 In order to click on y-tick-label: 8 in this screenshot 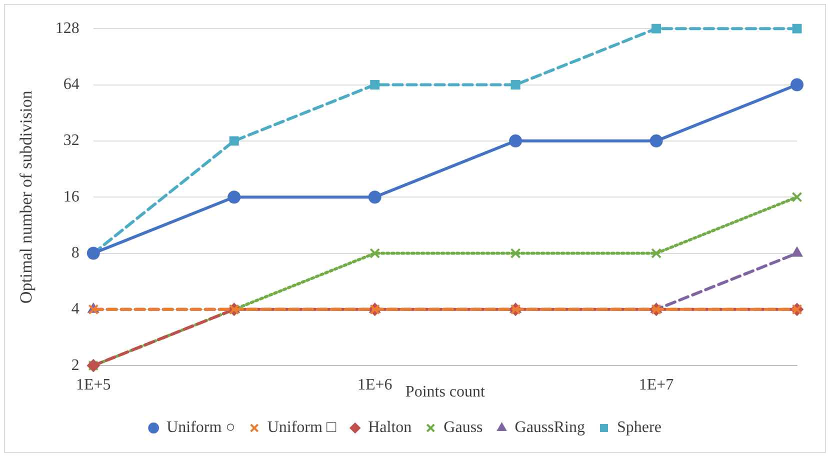, I will do `click(75, 253)`.